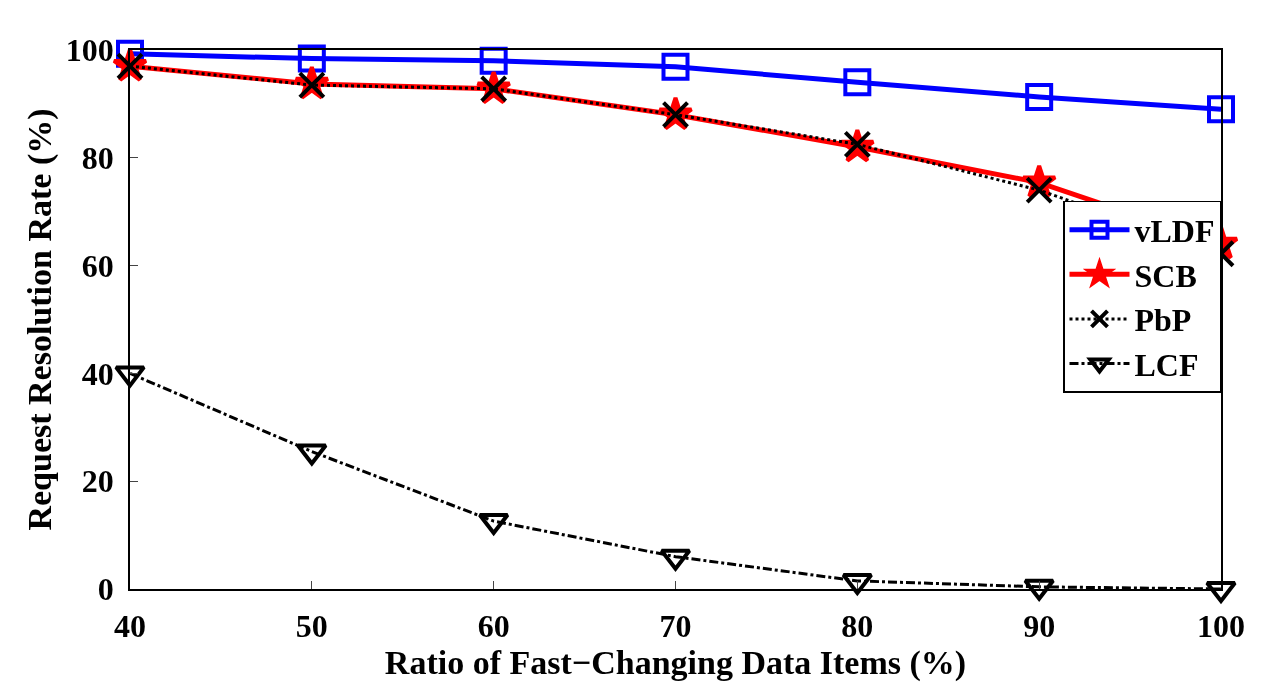 Image resolution: width=1281 pixels, height=689 pixels. What do you see at coordinates (1163, 320) in the screenshot?
I see `legend-label: PbP` at bounding box center [1163, 320].